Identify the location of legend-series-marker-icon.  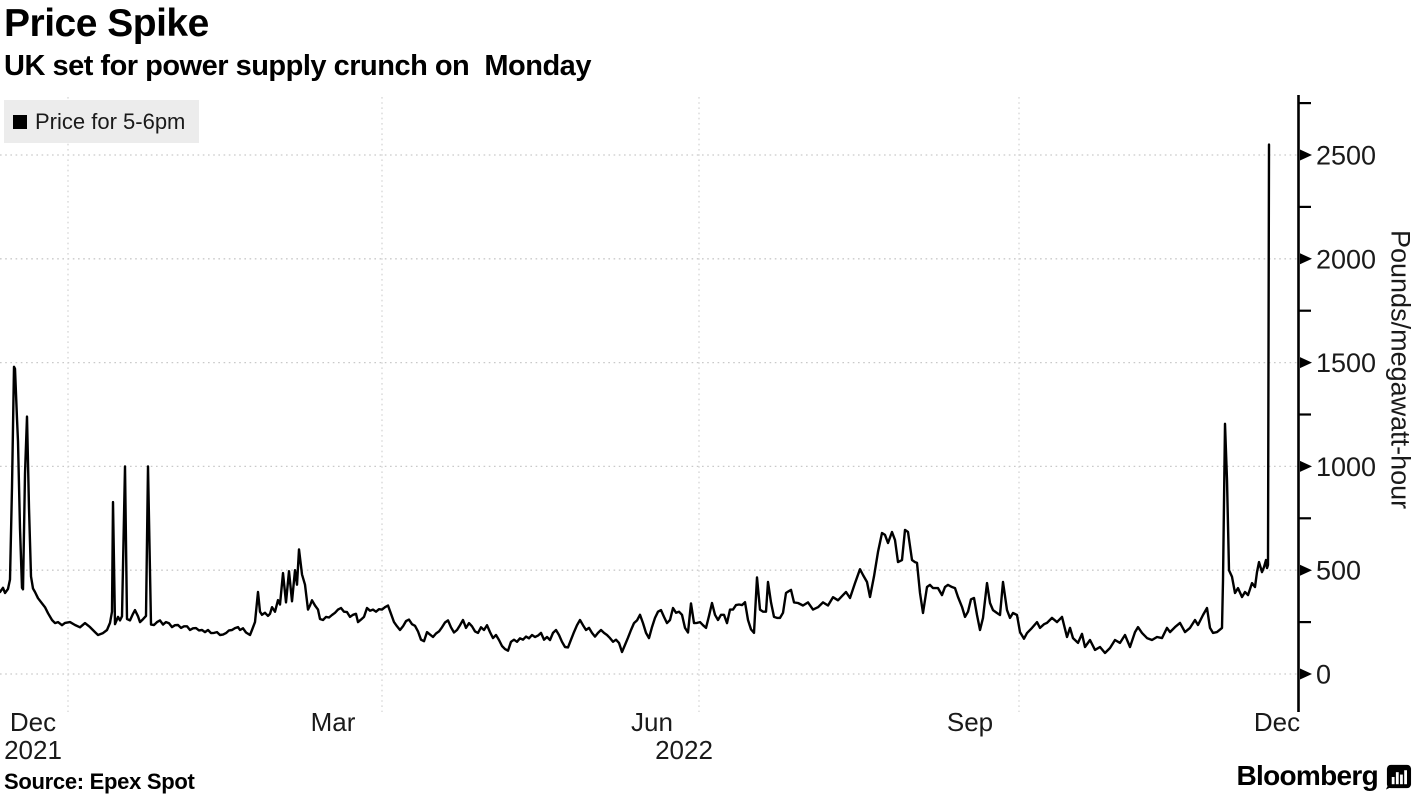
(20, 121).